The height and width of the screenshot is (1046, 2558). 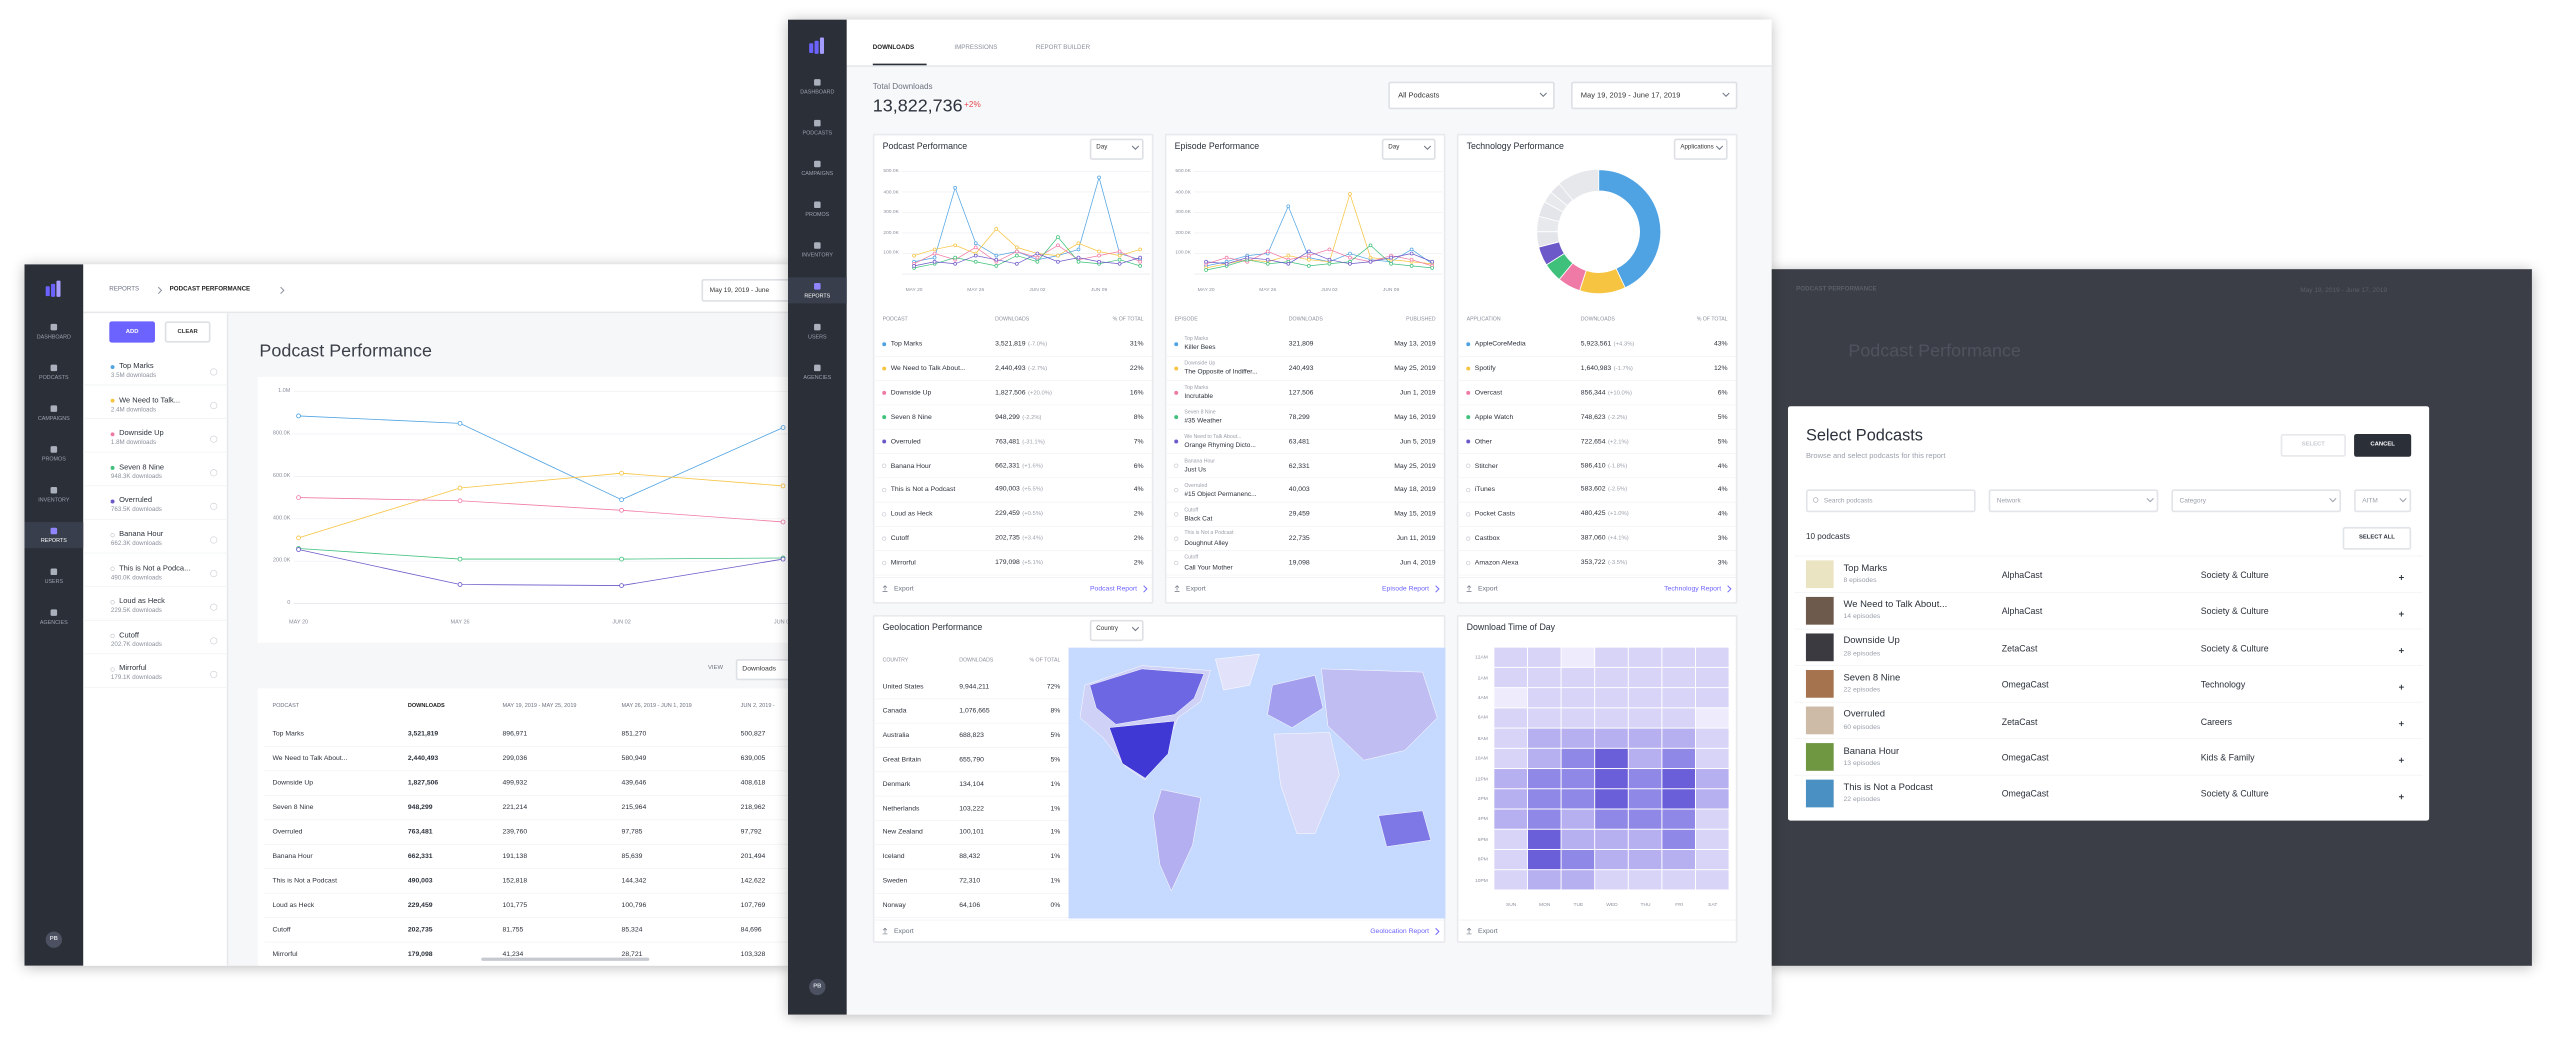 I want to click on clear-button, so click(x=187, y=332).